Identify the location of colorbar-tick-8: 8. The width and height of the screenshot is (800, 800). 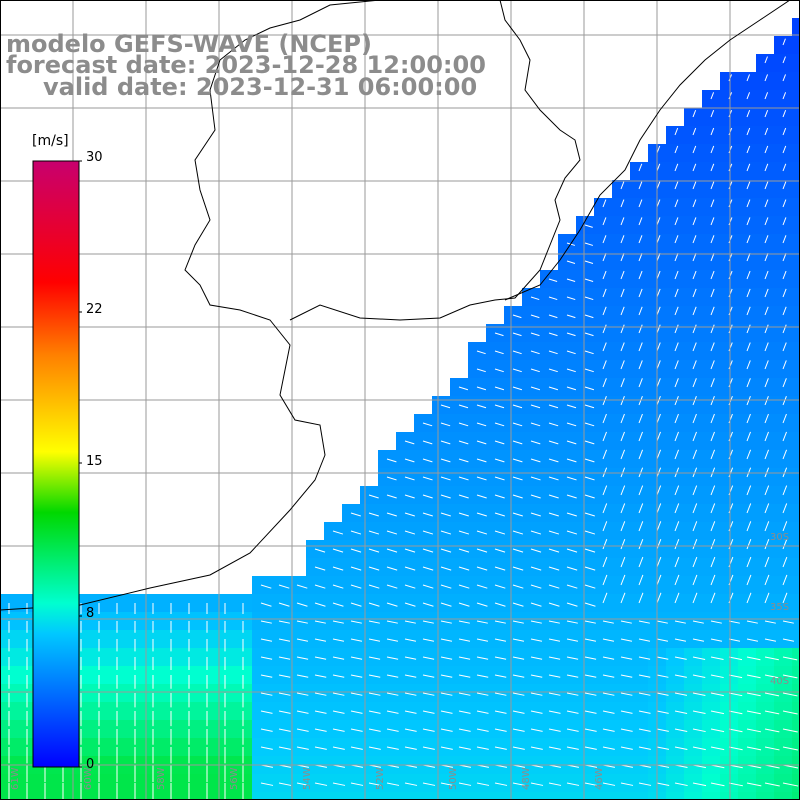
(90, 613).